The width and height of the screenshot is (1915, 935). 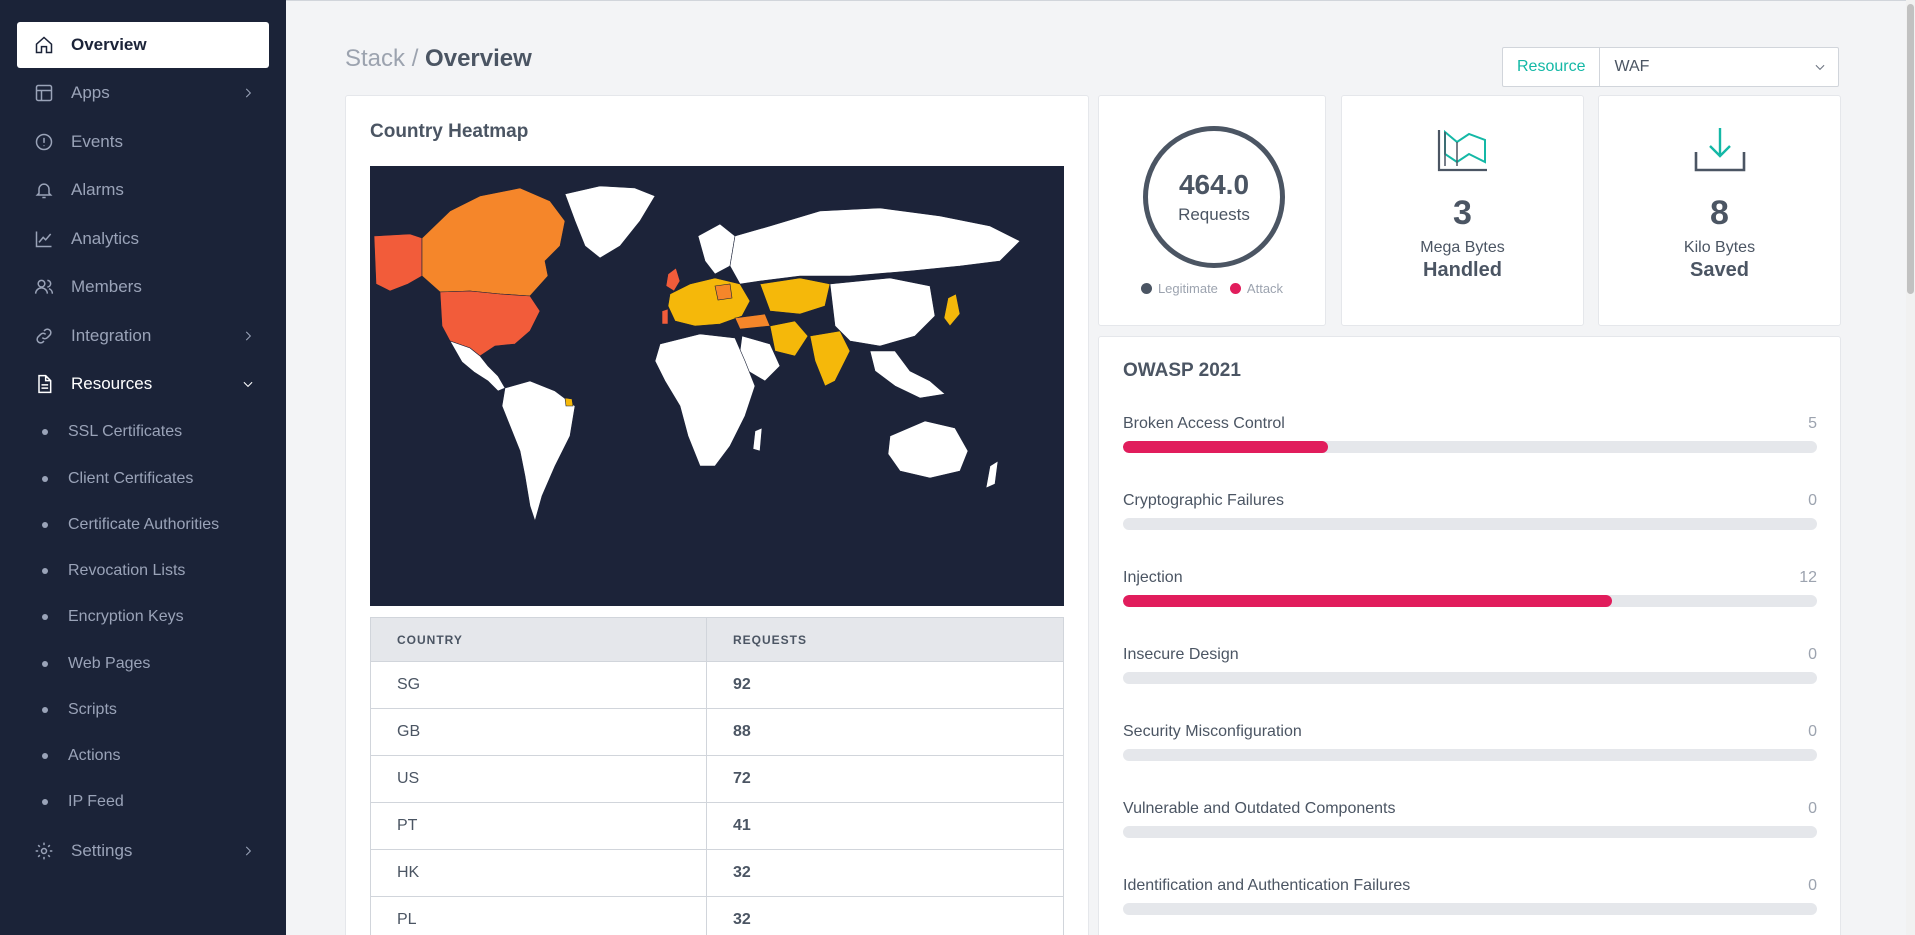 I want to click on sidebar-subitem-encryption-keys: Encryption Keys, so click(x=113, y=617).